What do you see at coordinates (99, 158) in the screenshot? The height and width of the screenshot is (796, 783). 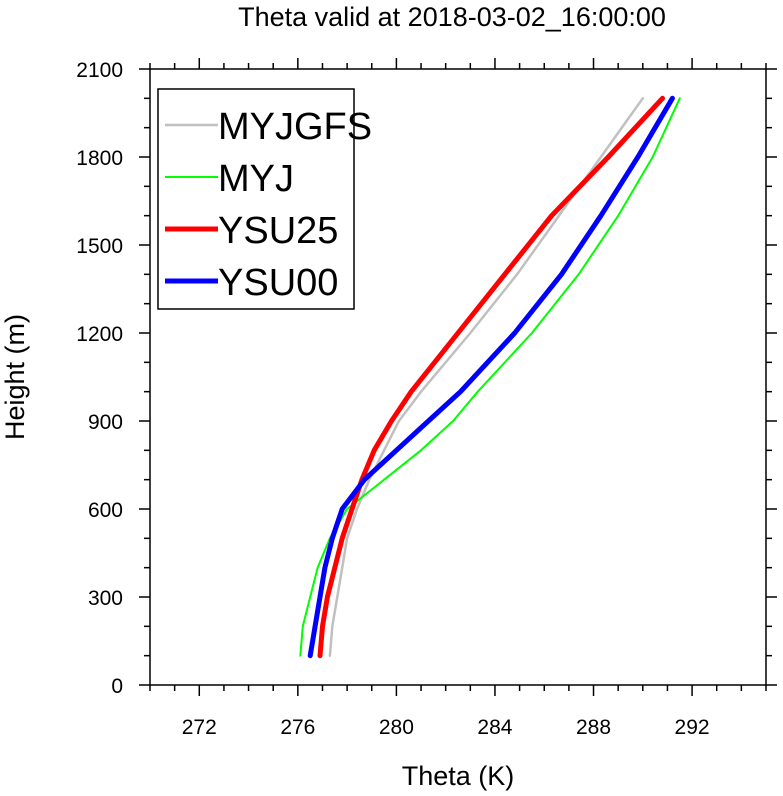 I see `y-tick-label: 1800` at bounding box center [99, 158].